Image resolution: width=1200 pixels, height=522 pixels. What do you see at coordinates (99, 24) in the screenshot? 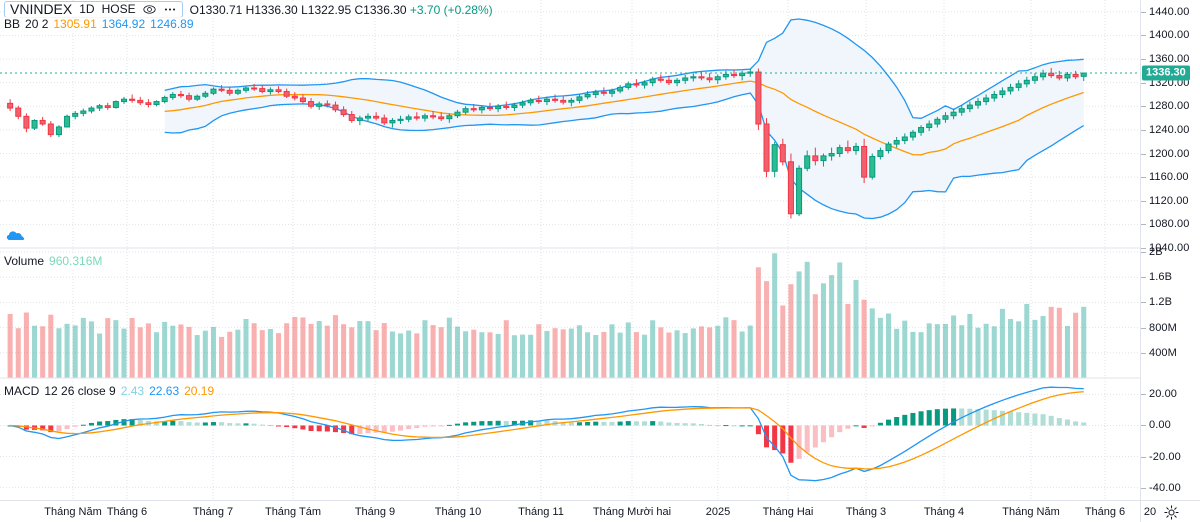
I see `legend-bollinger-bands: BB 20 2 1305.91 1364.92 1246.89` at bounding box center [99, 24].